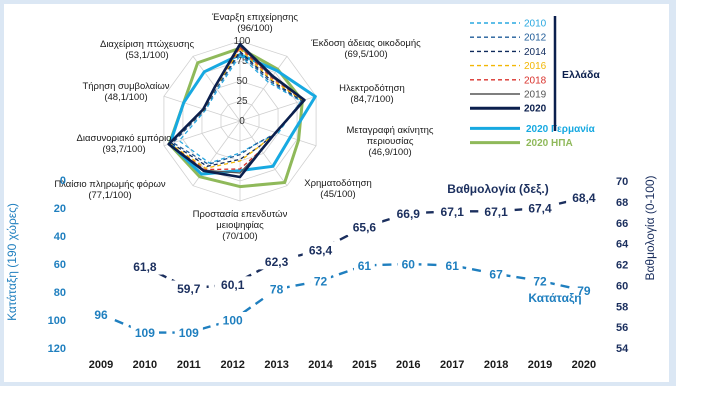 The height and width of the screenshot is (400, 703). I want to click on rank-data-label: 61, so click(365, 266).